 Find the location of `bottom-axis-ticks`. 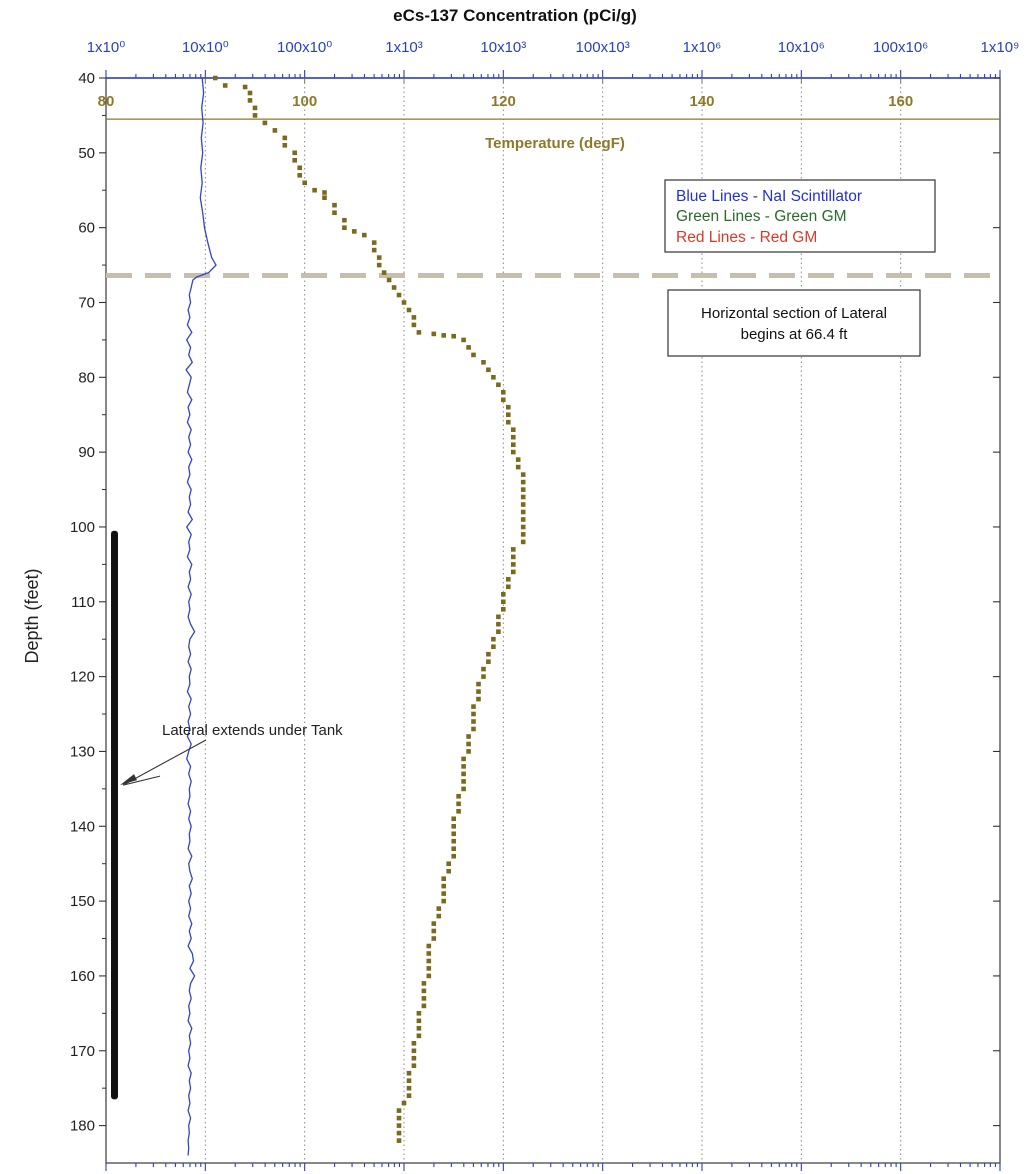

bottom-axis-ticks is located at coordinates (553, 1167).